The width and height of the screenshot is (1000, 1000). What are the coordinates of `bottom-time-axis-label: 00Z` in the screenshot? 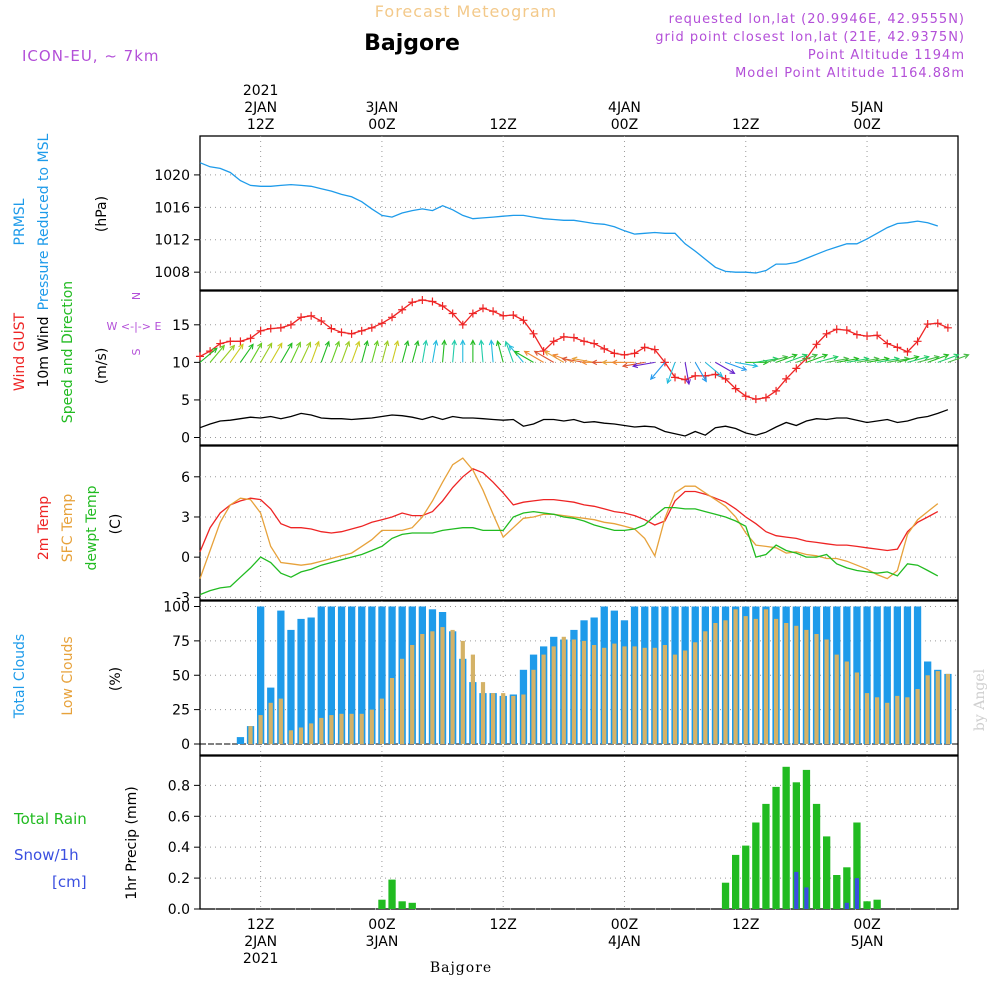 It's located at (866, 925).